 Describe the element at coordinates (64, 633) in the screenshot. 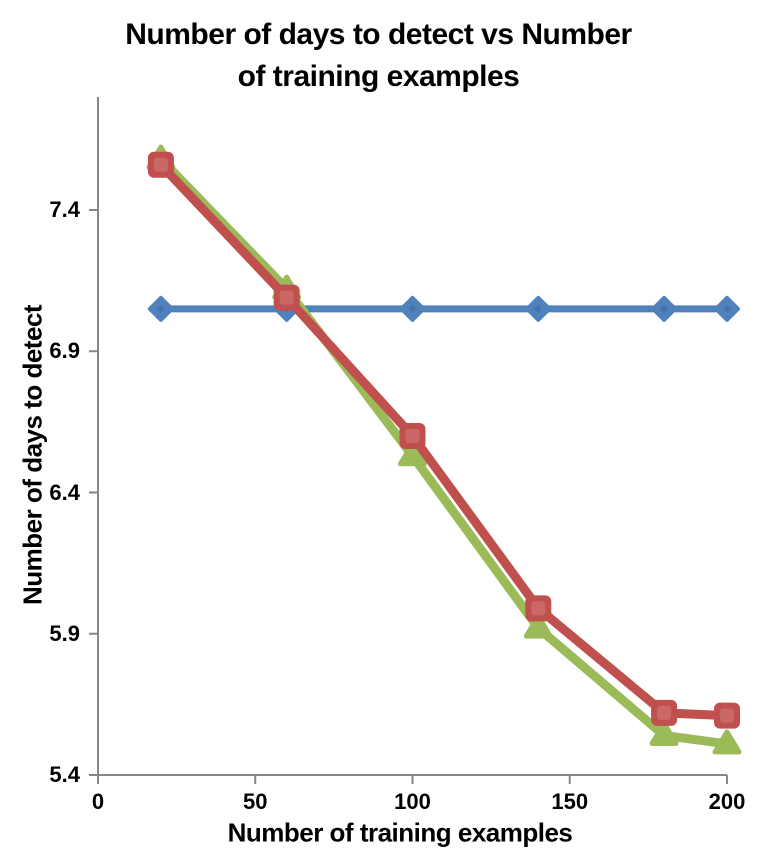

I see `y-tick-label: 5.9` at that location.